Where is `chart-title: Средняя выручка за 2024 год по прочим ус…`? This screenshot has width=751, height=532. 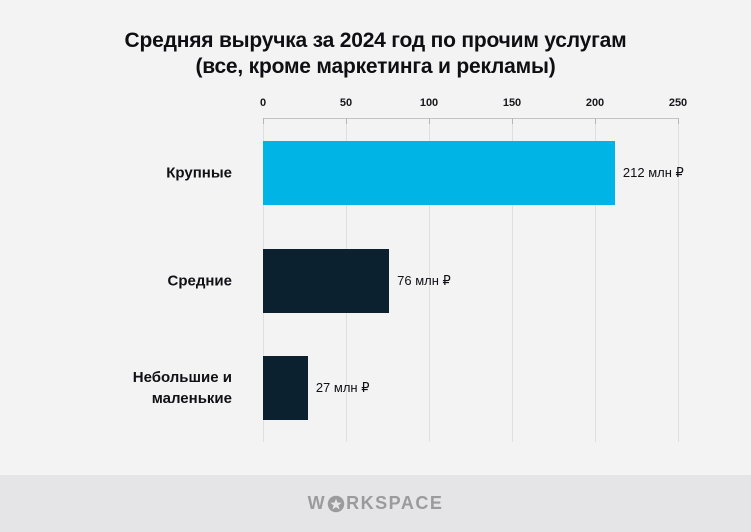
chart-title: Средняя выручка за 2024 год по прочим ус… is located at coordinates (375, 54).